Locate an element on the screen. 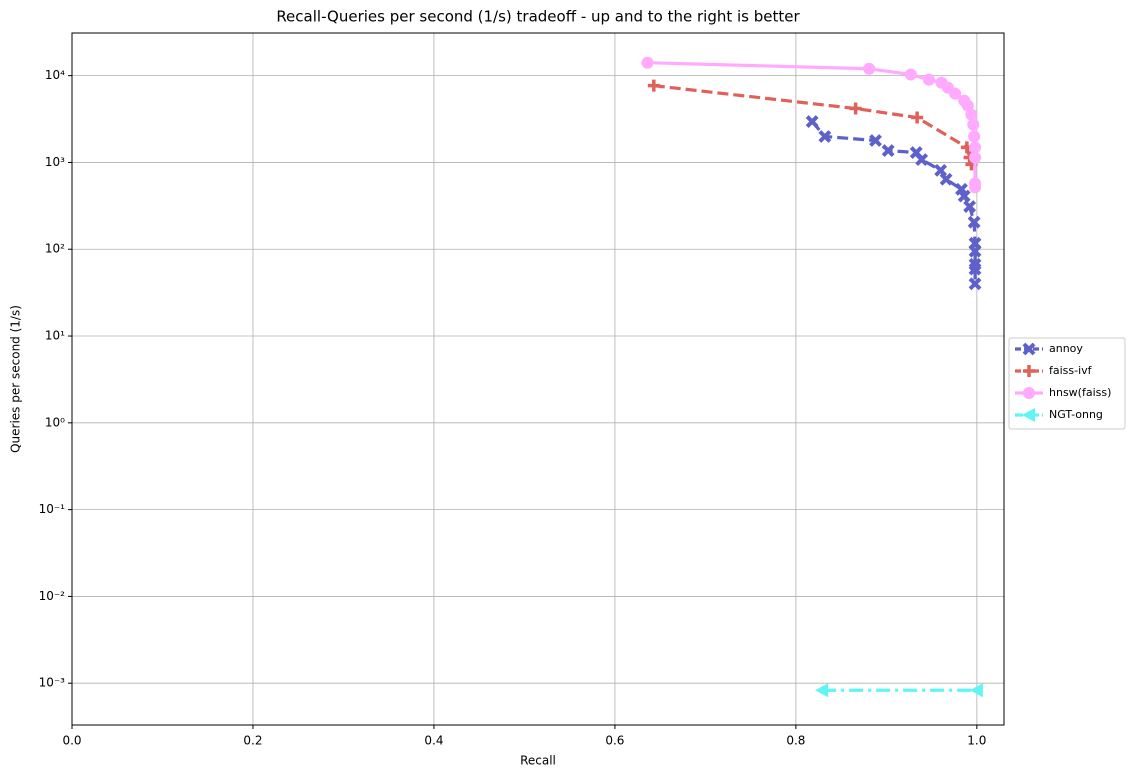 The width and height of the screenshot is (1134, 778). series-line is located at coordinates (813, 124).